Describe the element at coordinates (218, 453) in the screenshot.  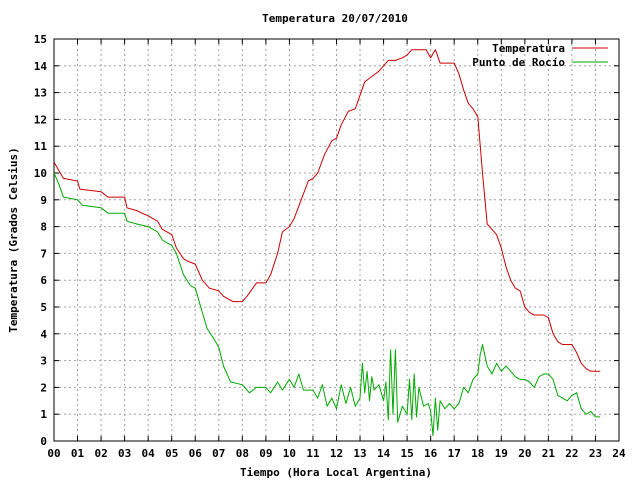
I see `x-tick-label: 07` at that location.